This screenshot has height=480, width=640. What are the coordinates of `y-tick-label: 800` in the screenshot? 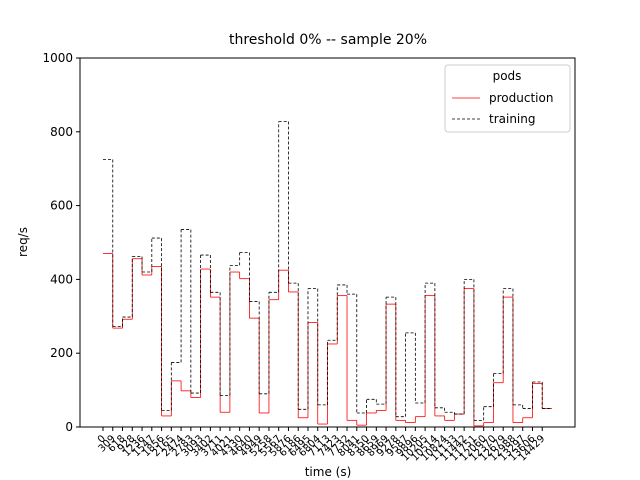 It's located at (61, 132).